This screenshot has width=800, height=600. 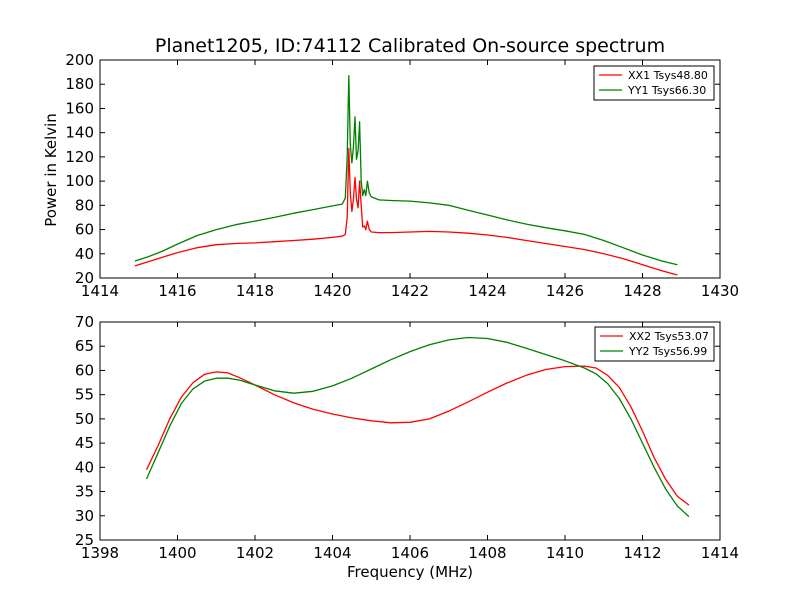 I want to click on top-legend-label-2: YY1 Tsys66.30, so click(x=666, y=90).